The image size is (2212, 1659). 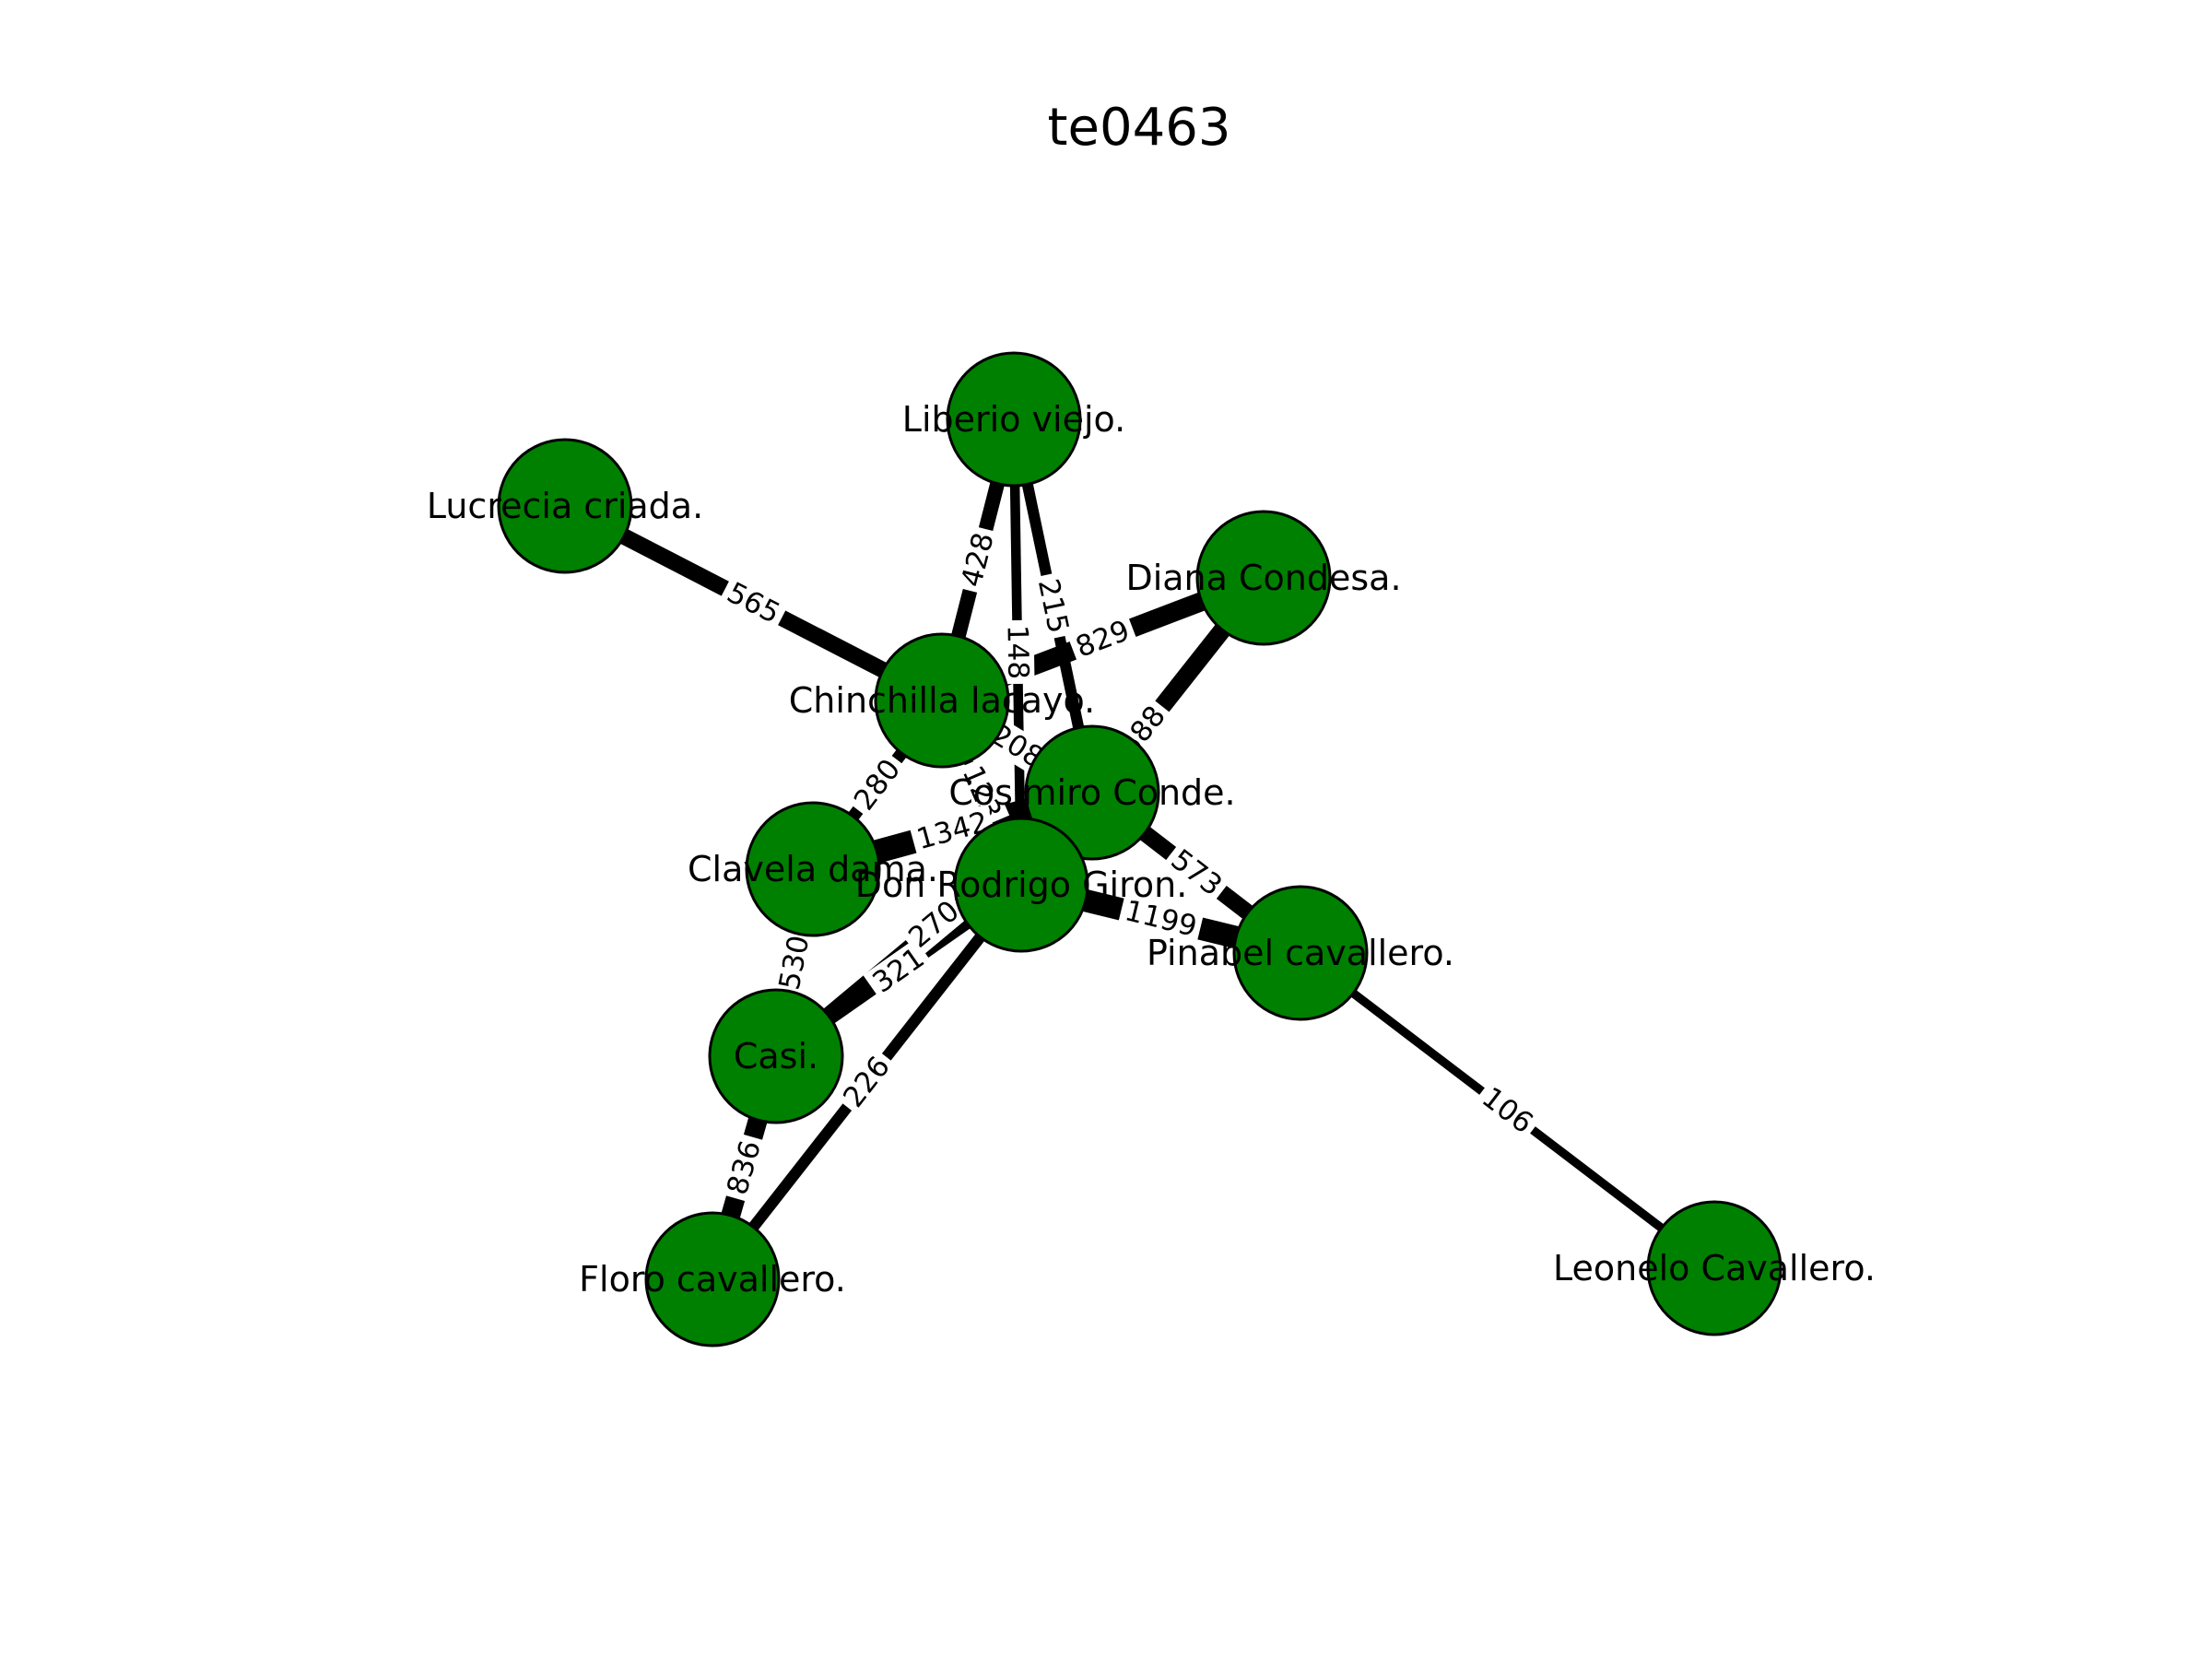 I want to click on edge-weight-label: 829, so click(x=1102, y=639).